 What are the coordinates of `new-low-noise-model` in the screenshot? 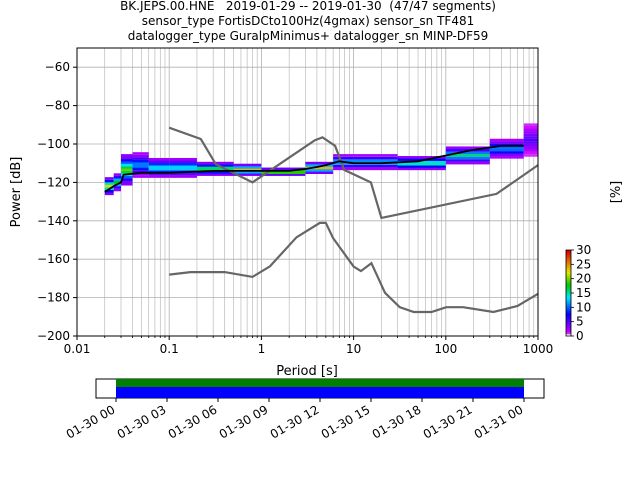 It's located at (354, 267).